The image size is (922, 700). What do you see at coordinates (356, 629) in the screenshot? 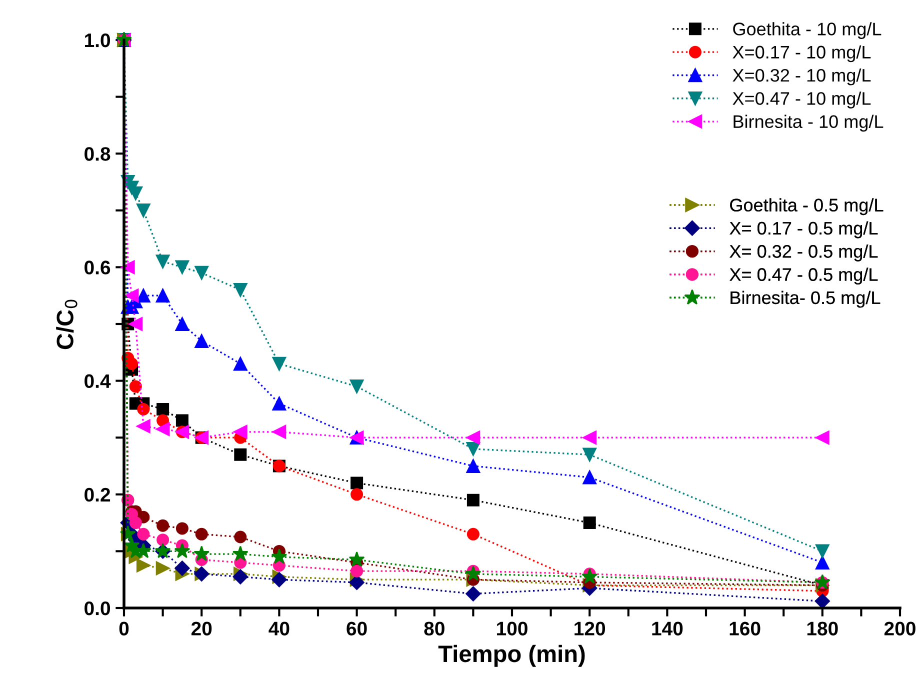
I see `x-tick-label: 60` at bounding box center [356, 629].